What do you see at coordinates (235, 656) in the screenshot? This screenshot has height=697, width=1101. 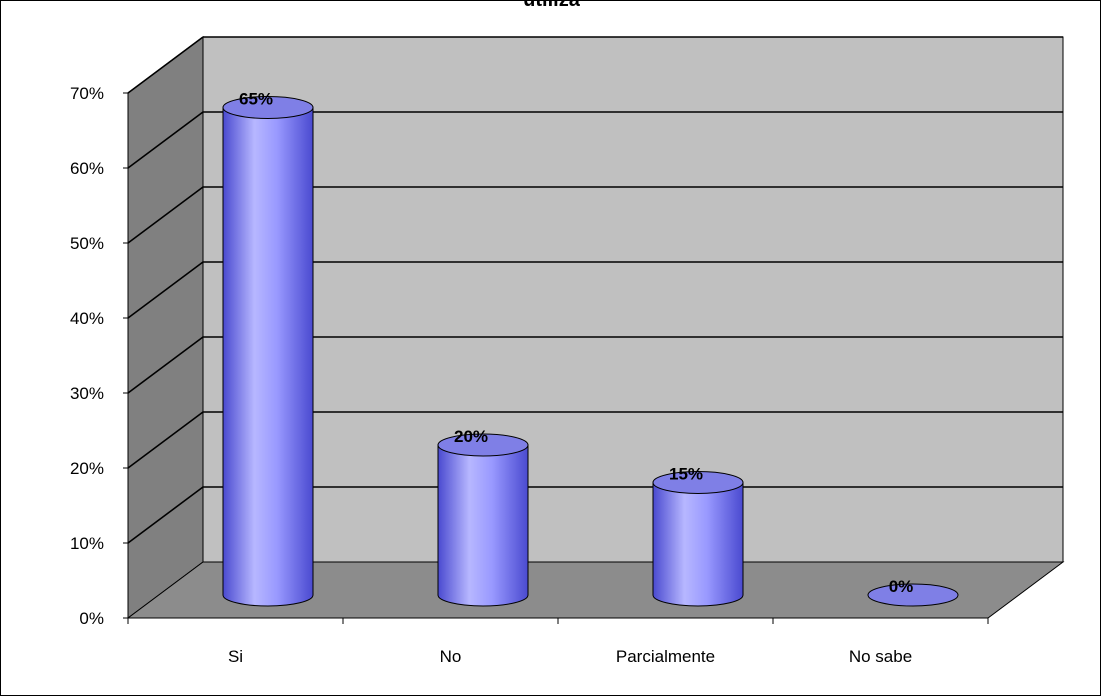 I see `x-category-label: Si` at bounding box center [235, 656].